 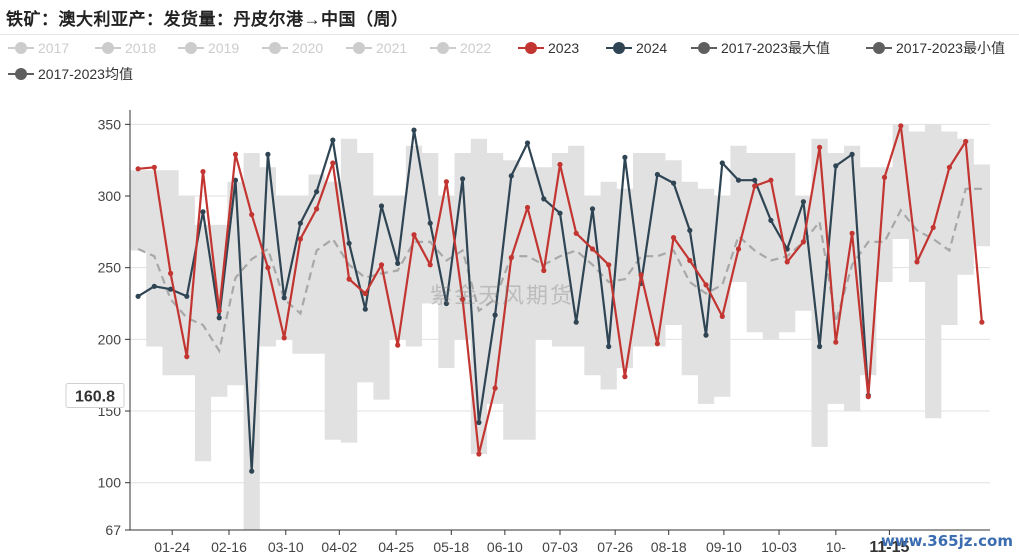 I want to click on legend-item-2022: 2022, so click(x=460, y=48).